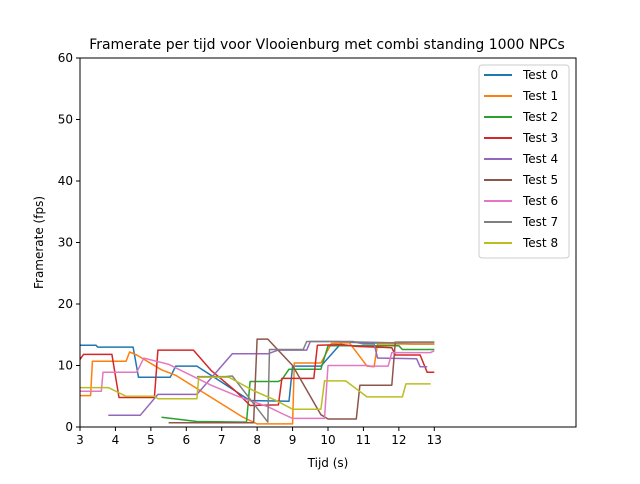 This screenshot has height=484, width=640. I want to click on legend-label: Test 5, so click(540, 180).